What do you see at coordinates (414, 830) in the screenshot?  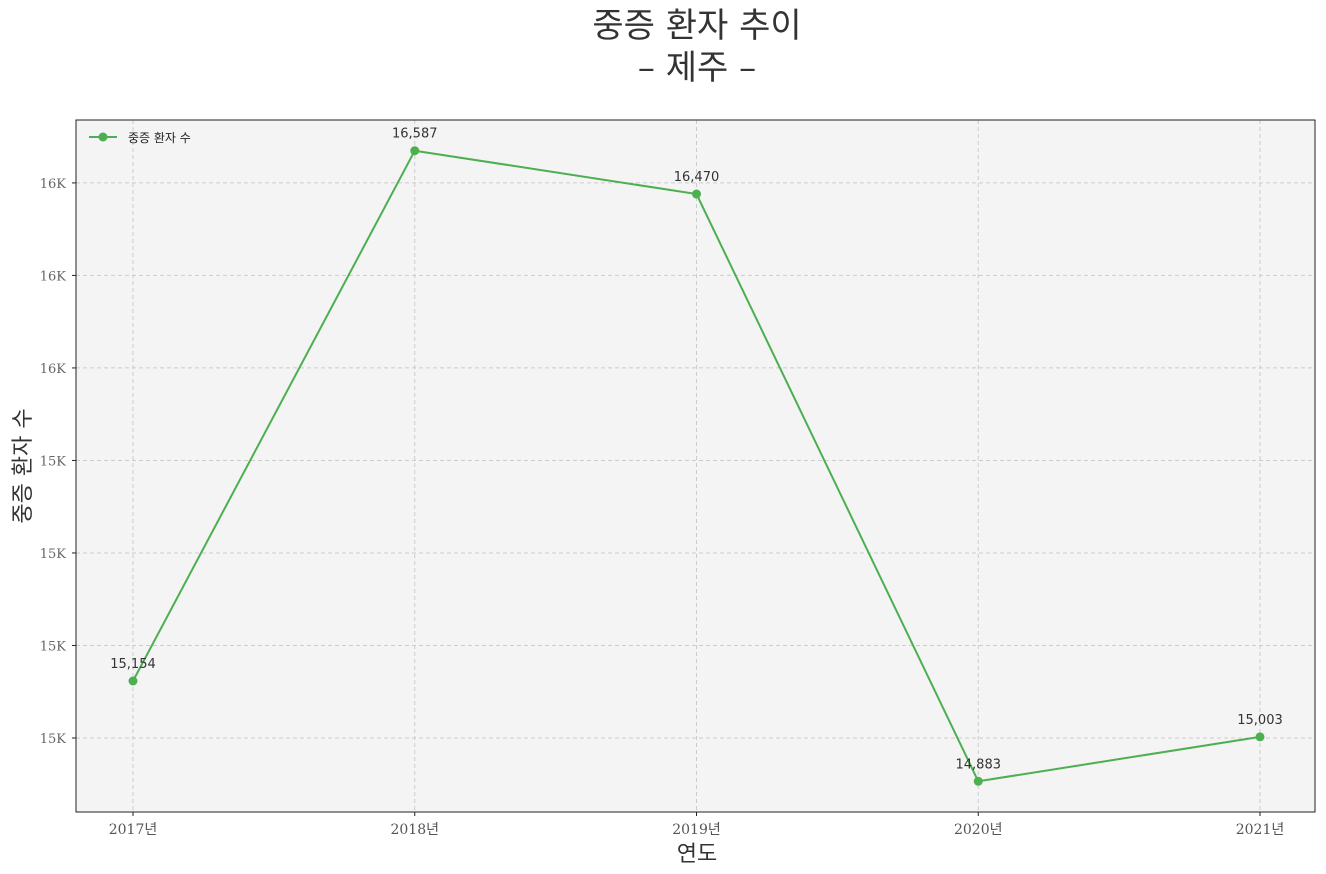 I see `x-tick-label: 2018년` at bounding box center [414, 830].